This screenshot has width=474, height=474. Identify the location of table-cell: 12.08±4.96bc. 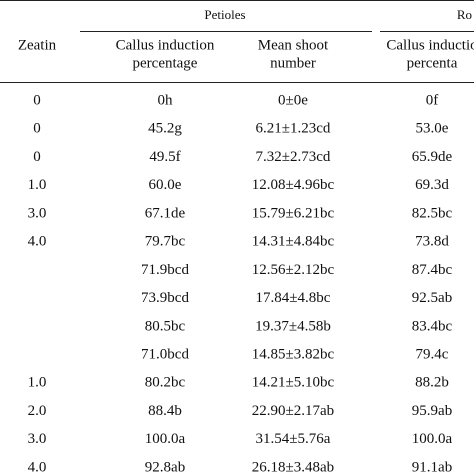
(293, 185).